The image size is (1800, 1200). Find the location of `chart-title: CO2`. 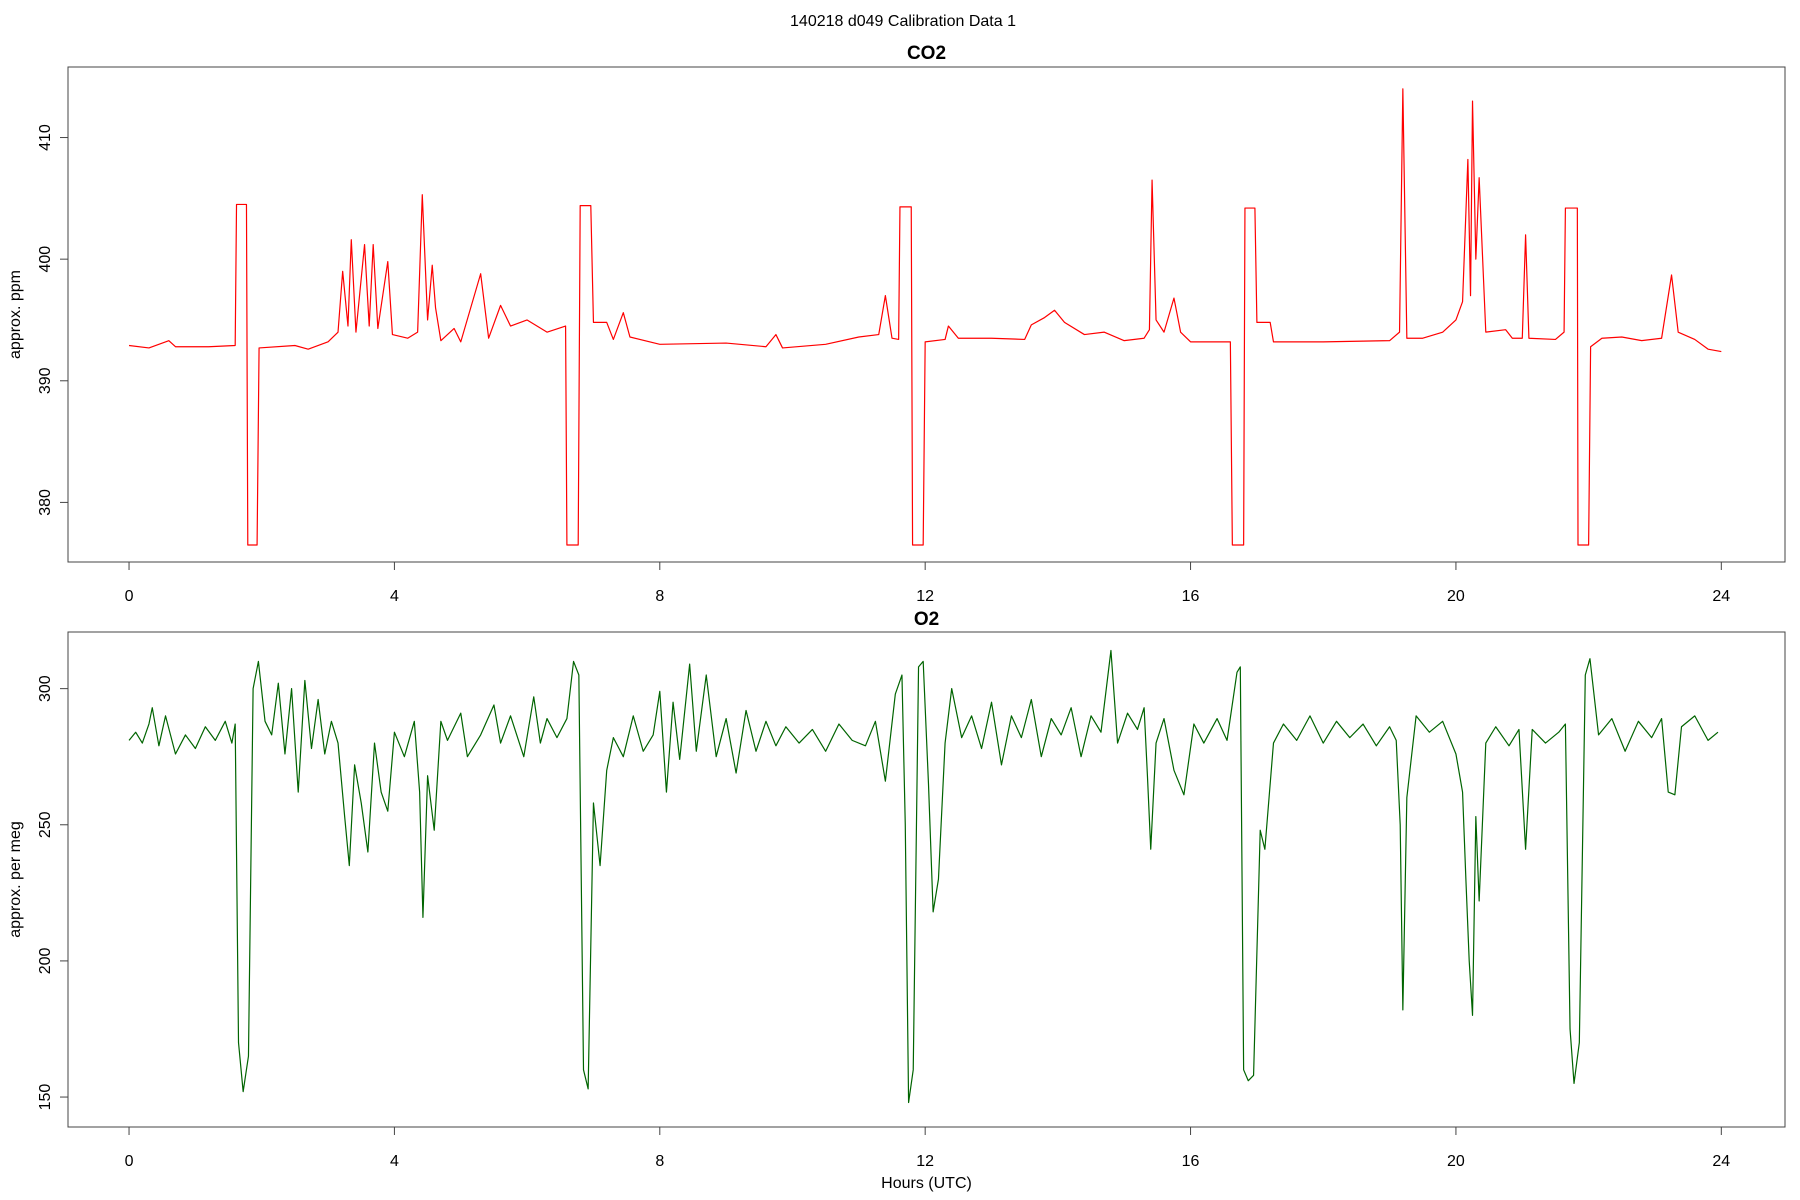

chart-title: CO2 is located at coordinates (926, 53).